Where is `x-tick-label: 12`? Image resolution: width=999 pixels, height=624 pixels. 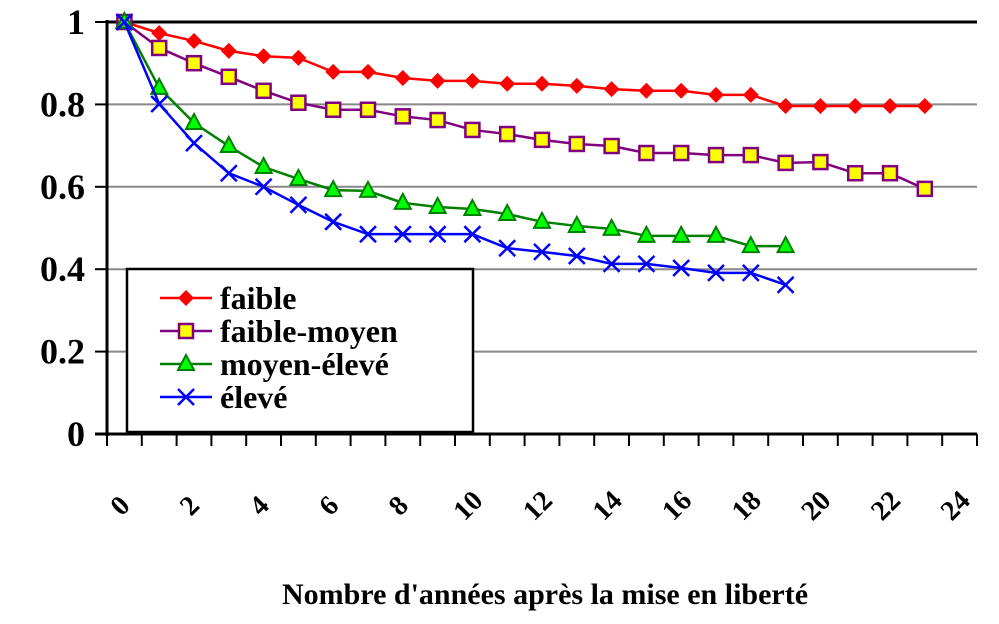
x-tick-label: 12 is located at coordinates (538, 506).